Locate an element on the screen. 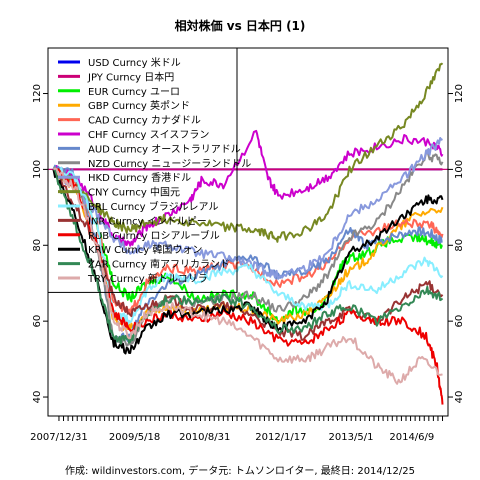 The height and width of the screenshot is (480, 480). legend-label-6: AUD Curncy オーストラリアドル is located at coordinates (164, 149).